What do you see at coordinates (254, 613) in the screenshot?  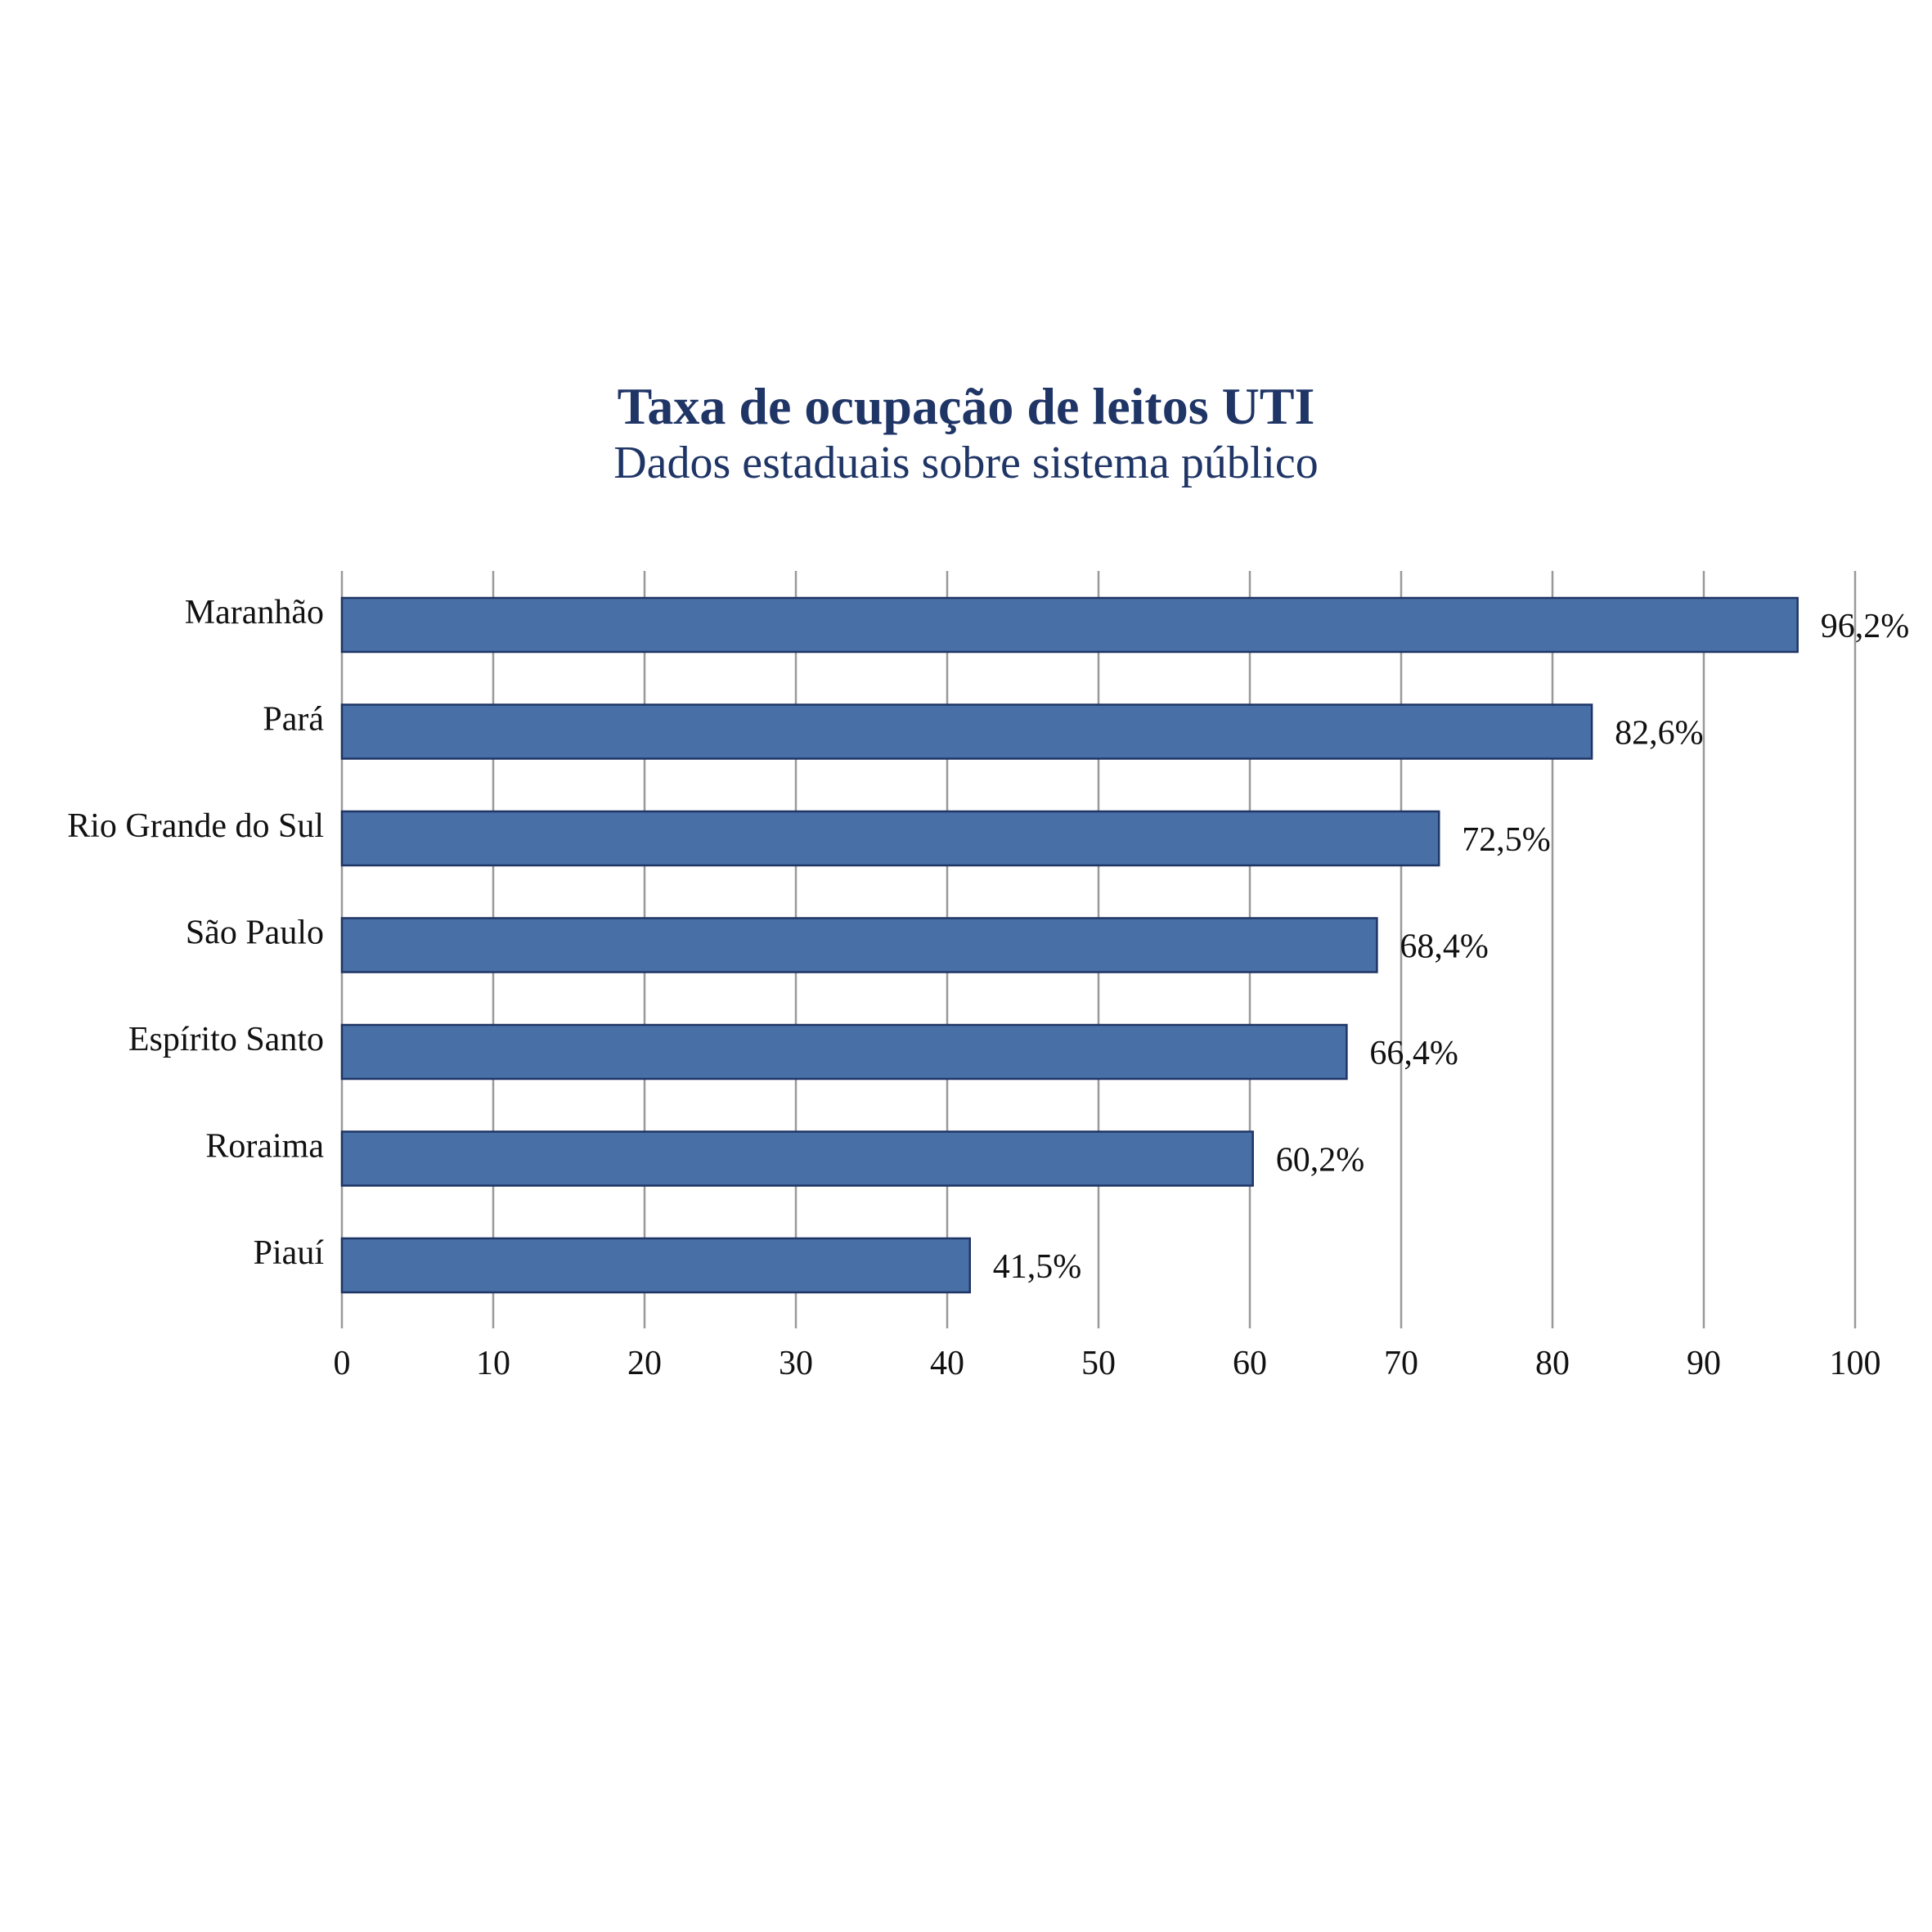 I see `category-label: Maranhão` at bounding box center [254, 613].